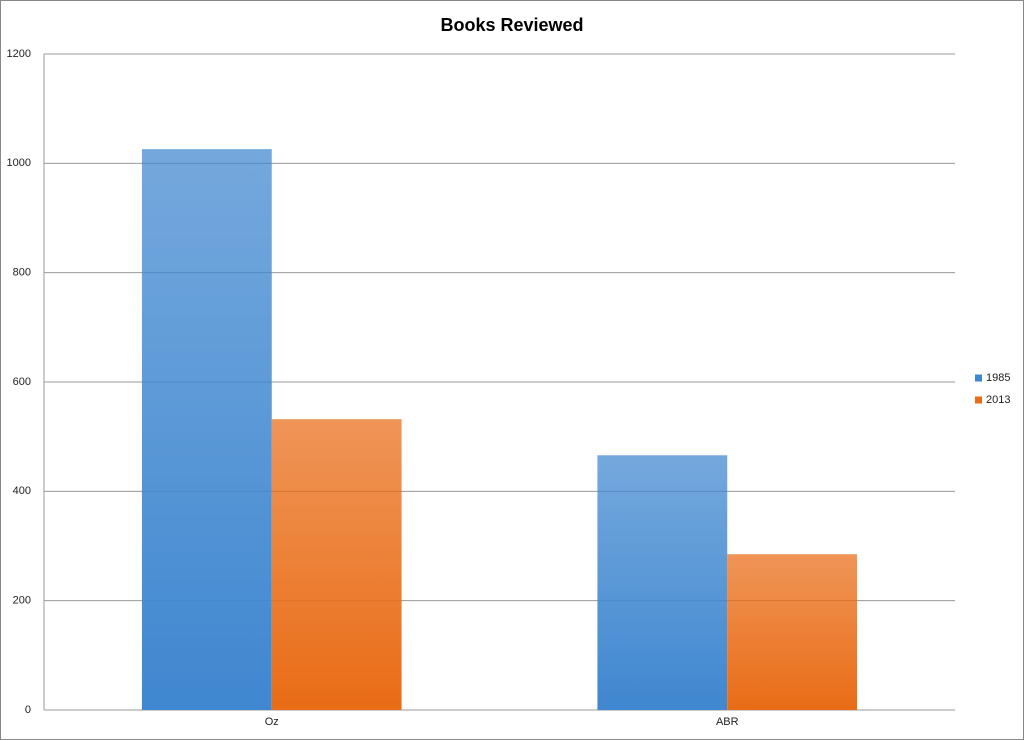 This screenshot has width=1024, height=740. Describe the element at coordinates (22, 273) in the screenshot. I see `y-tick-label: 800` at that location.